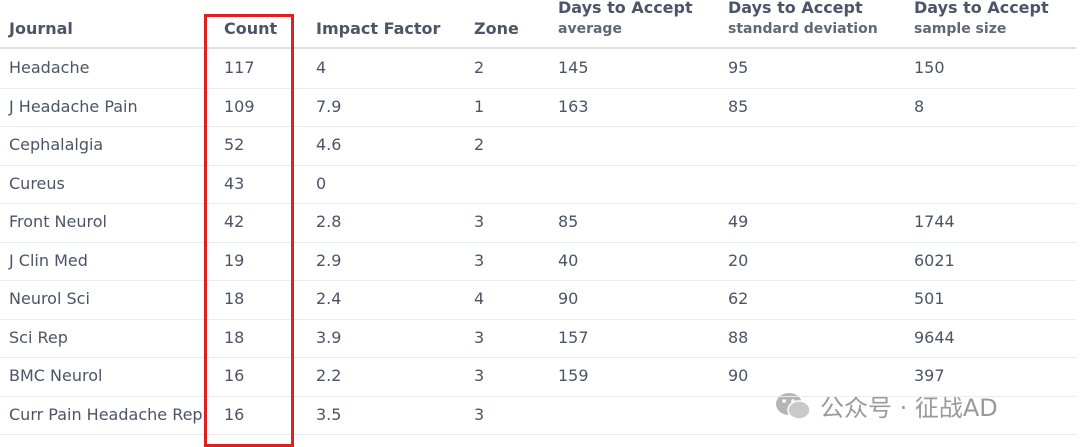  What do you see at coordinates (56, 144) in the screenshot?
I see `journal-name: Cephalalgia` at bounding box center [56, 144].